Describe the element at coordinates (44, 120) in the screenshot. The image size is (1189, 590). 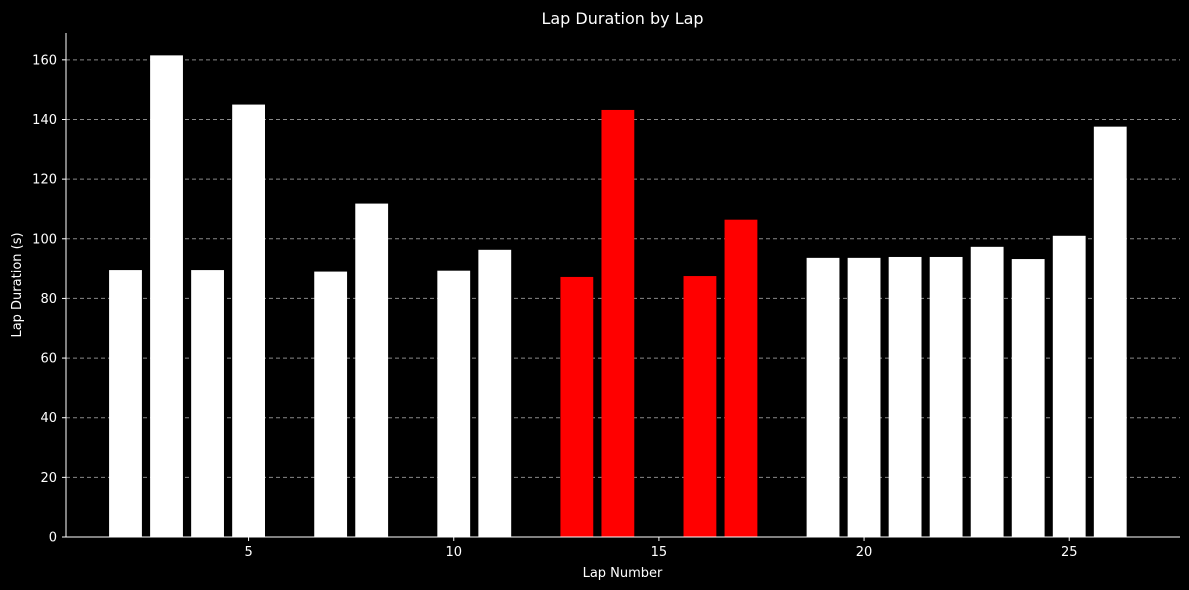
I see `y-tick-label: 140` at that location.